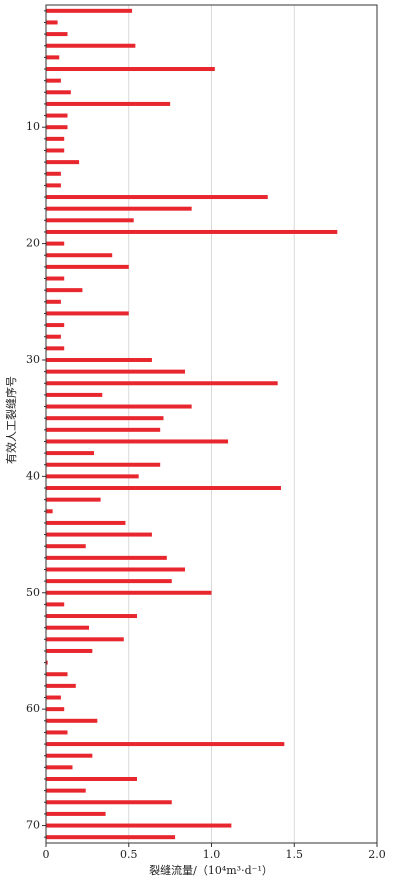 The image size is (403, 886). What do you see at coordinates (33, 475) in the screenshot?
I see `y-tick-label: 40` at bounding box center [33, 475].